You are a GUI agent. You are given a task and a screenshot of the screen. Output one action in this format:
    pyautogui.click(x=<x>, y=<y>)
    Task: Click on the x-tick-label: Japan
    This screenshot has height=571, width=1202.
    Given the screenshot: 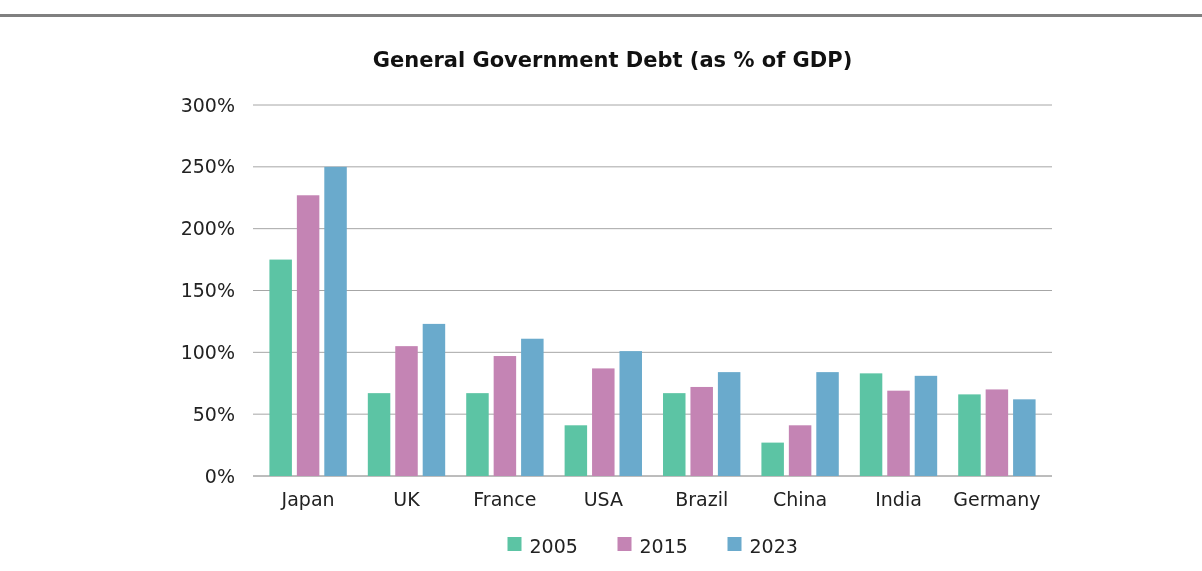 What is the action you would take?
    pyautogui.click(x=307, y=499)
    